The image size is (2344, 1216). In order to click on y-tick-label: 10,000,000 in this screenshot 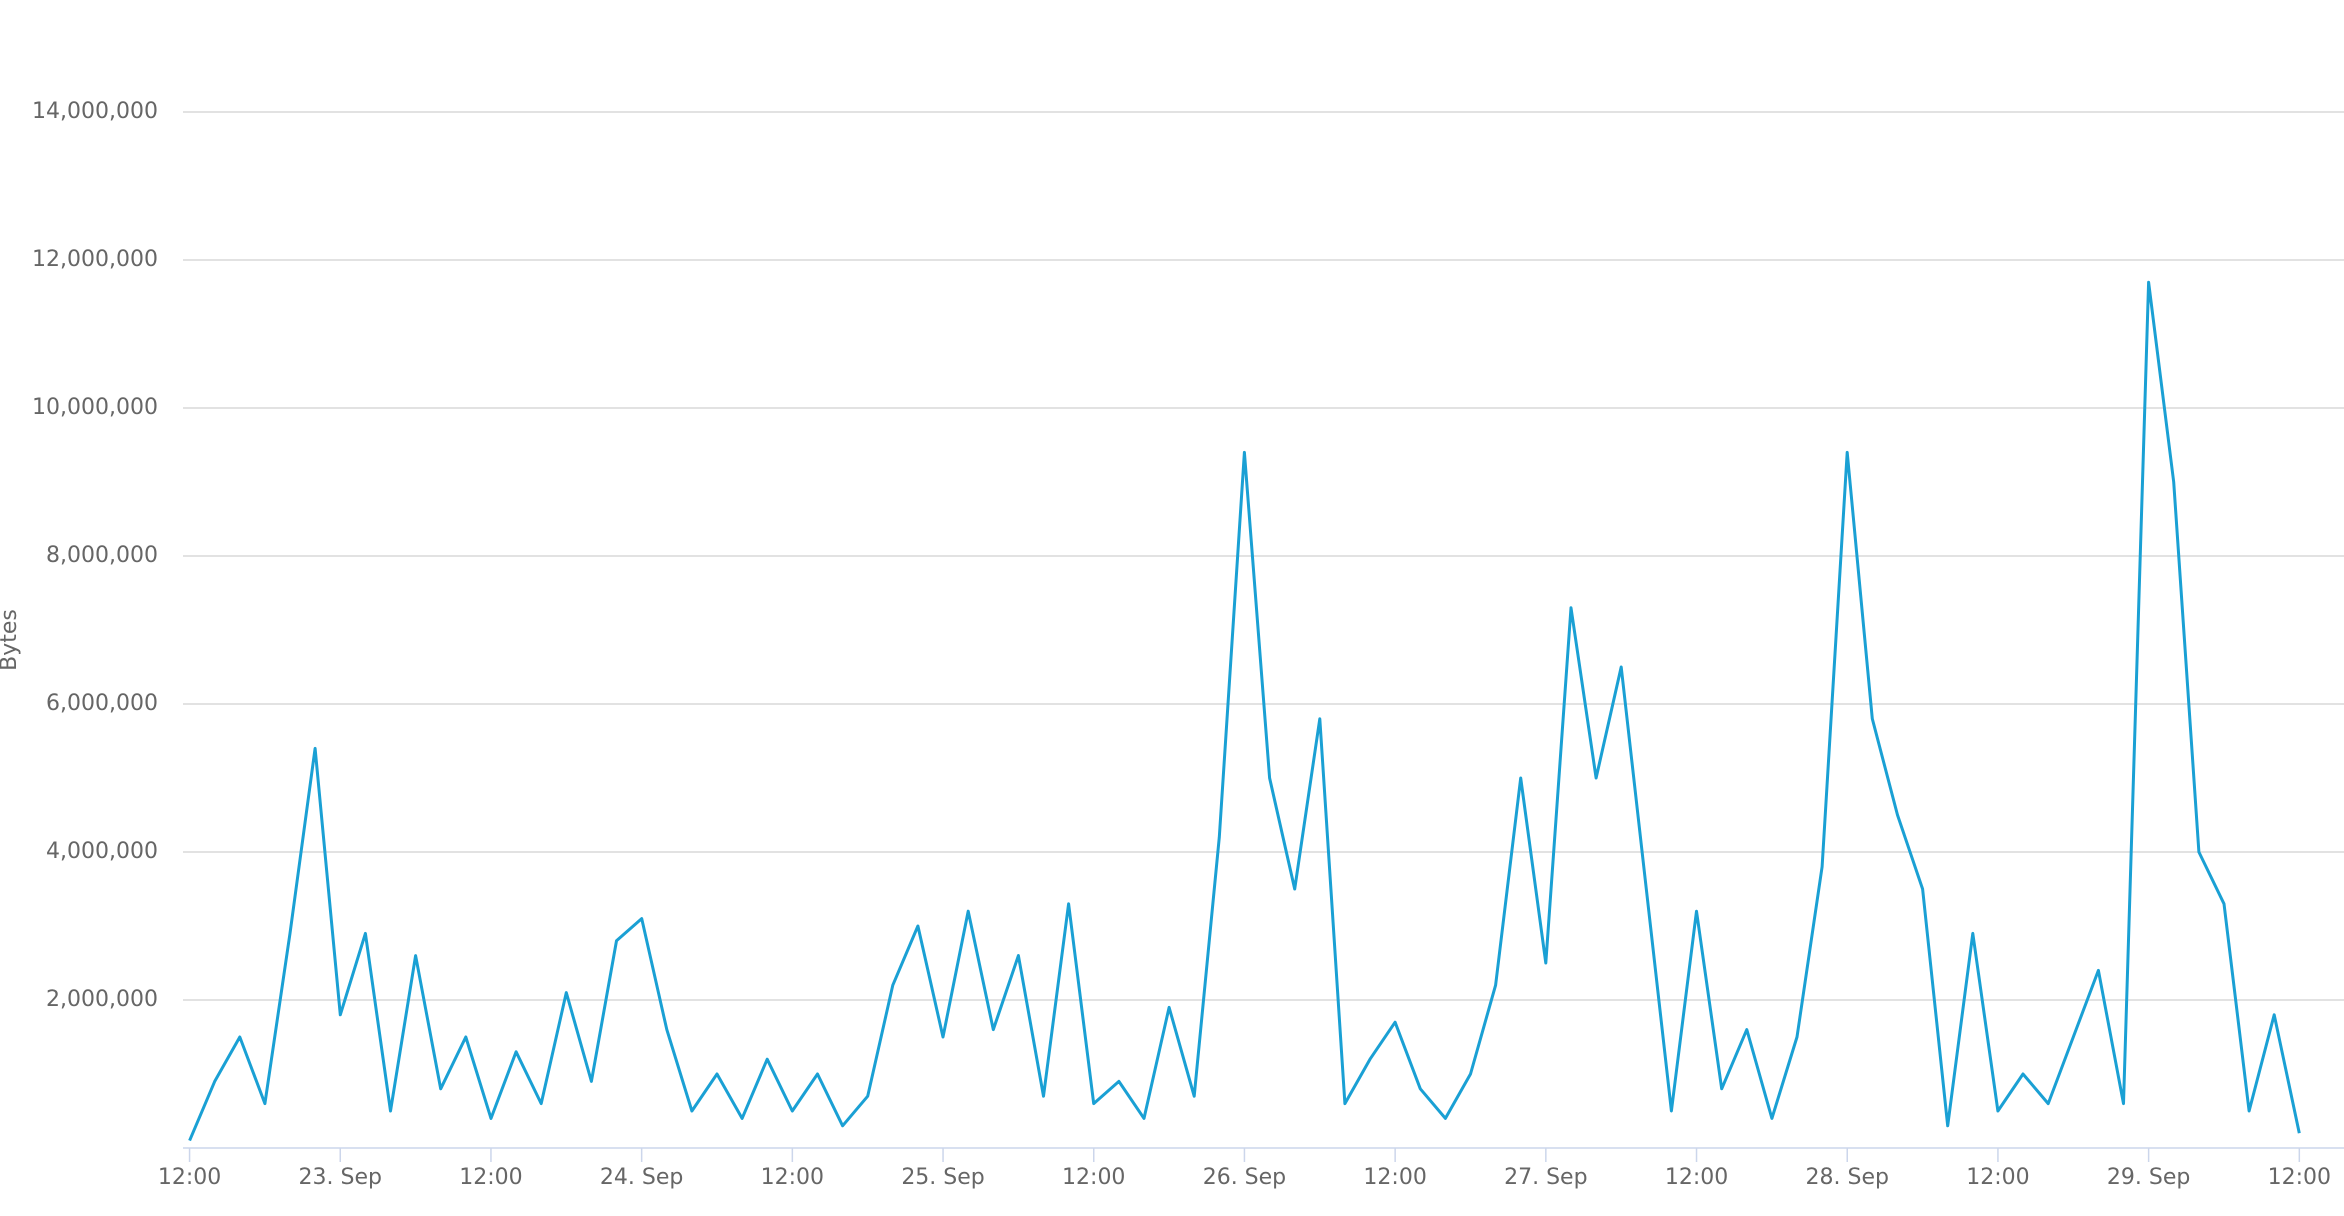, I will do `click(95, 407)`.